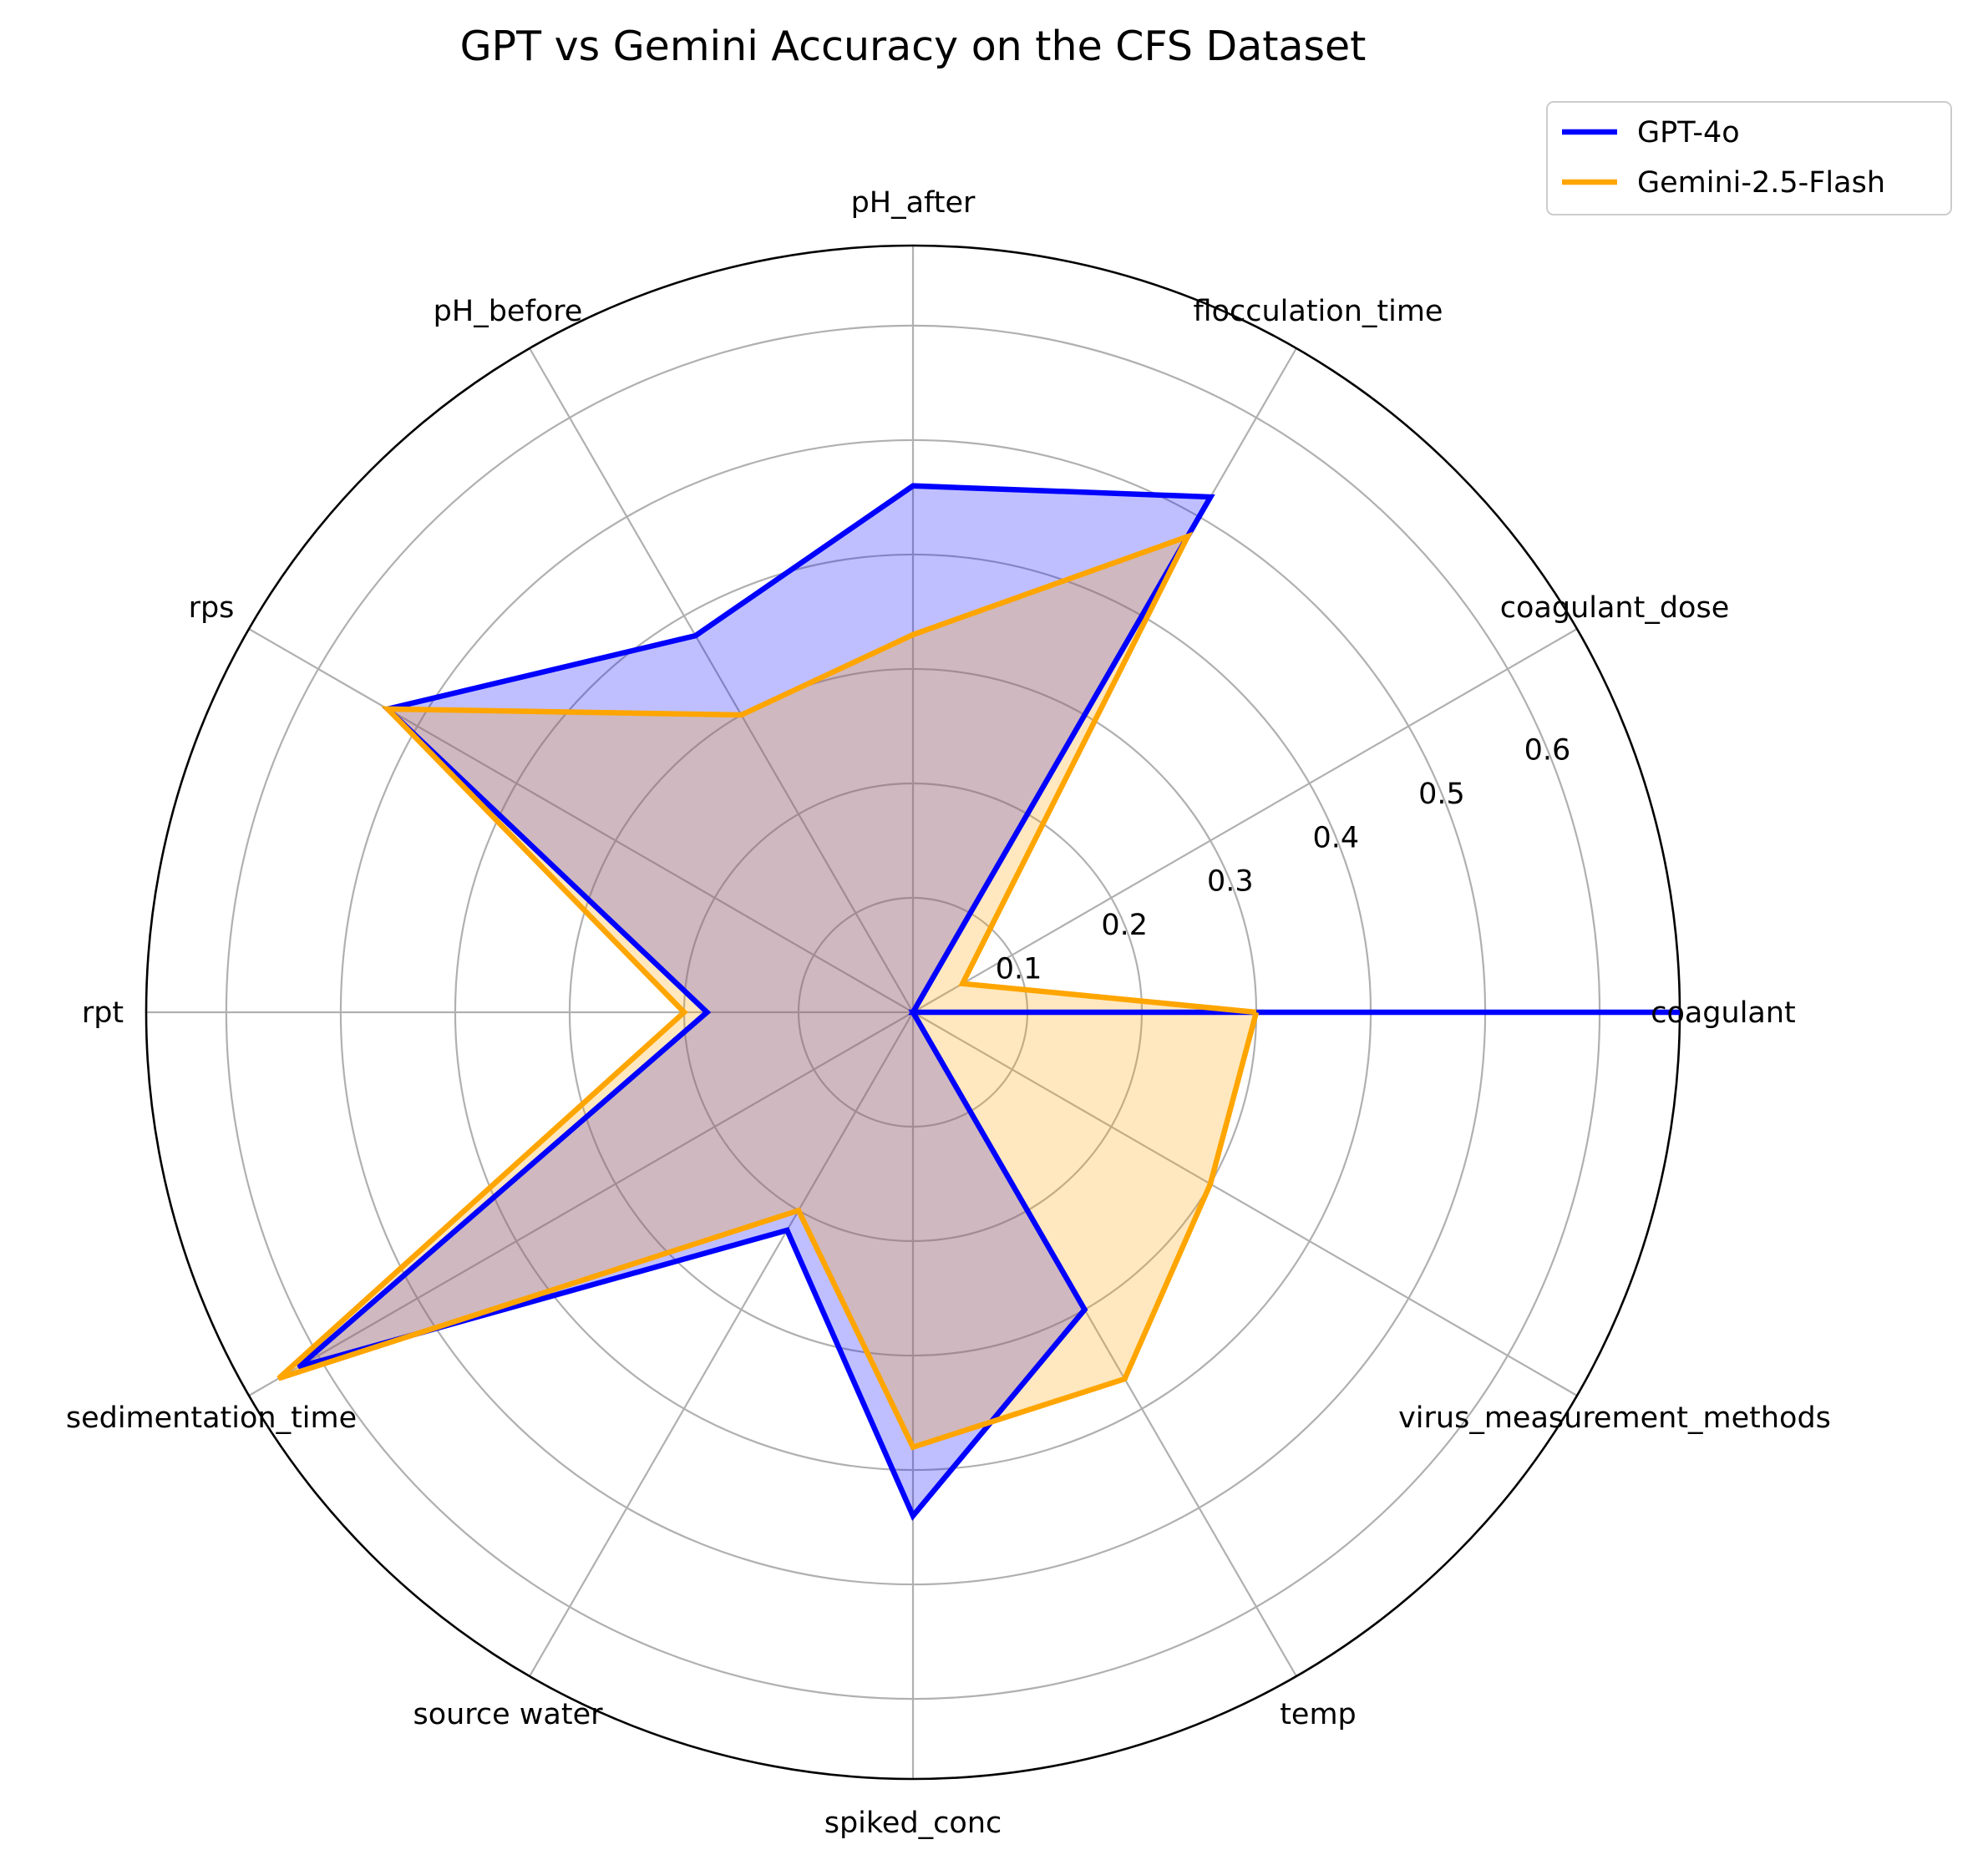 Image resolution: width=1988 pixels, height=1865 pixels. What do you see at coordinates (1614, 1418) in the screenshot?
I see `category-label: virus_measurement_methods` at bounding box center [1614, 1418].